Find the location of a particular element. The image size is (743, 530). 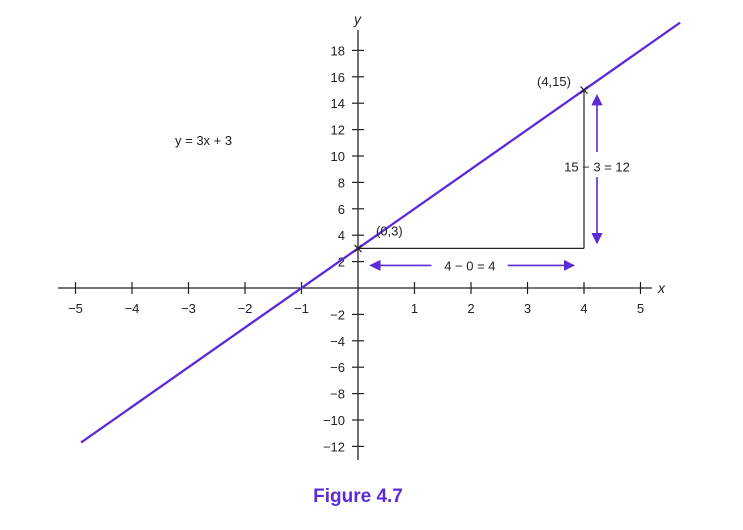

x-ticks: −5 −4 −3 −2 −1 1 2 3 4 5 is located at coordinates (356, 299).